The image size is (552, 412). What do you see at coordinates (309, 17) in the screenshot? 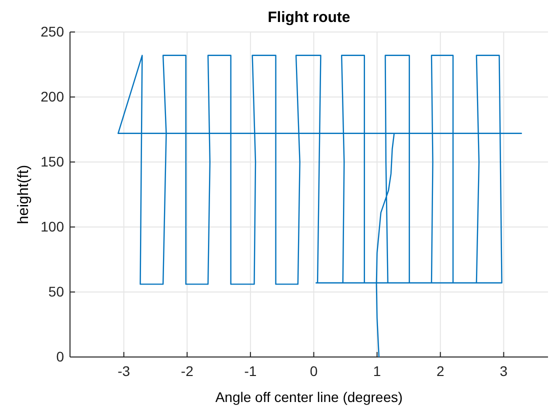
I see `chart-title: Flight route` at bounding box center [309, 17].